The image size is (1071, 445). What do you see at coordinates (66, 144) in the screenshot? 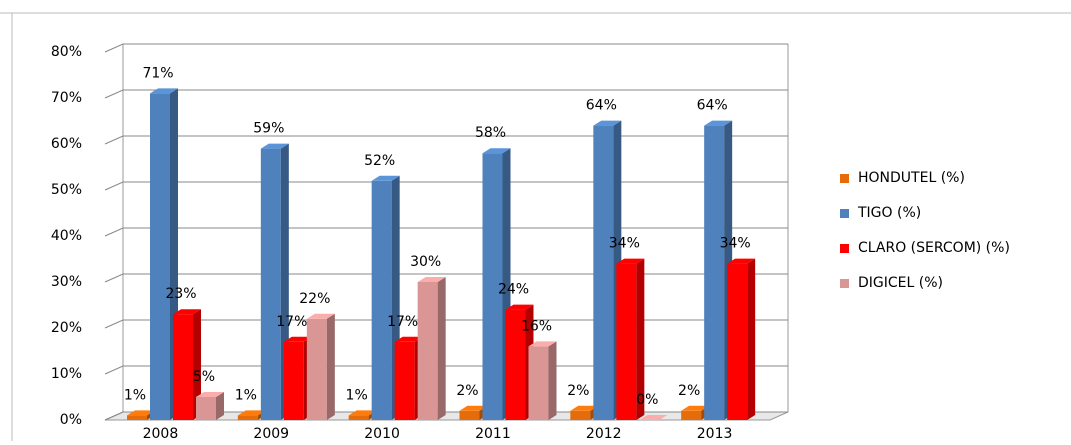
I see `y-tick-label: 60%` at bounding box center [66, 144].